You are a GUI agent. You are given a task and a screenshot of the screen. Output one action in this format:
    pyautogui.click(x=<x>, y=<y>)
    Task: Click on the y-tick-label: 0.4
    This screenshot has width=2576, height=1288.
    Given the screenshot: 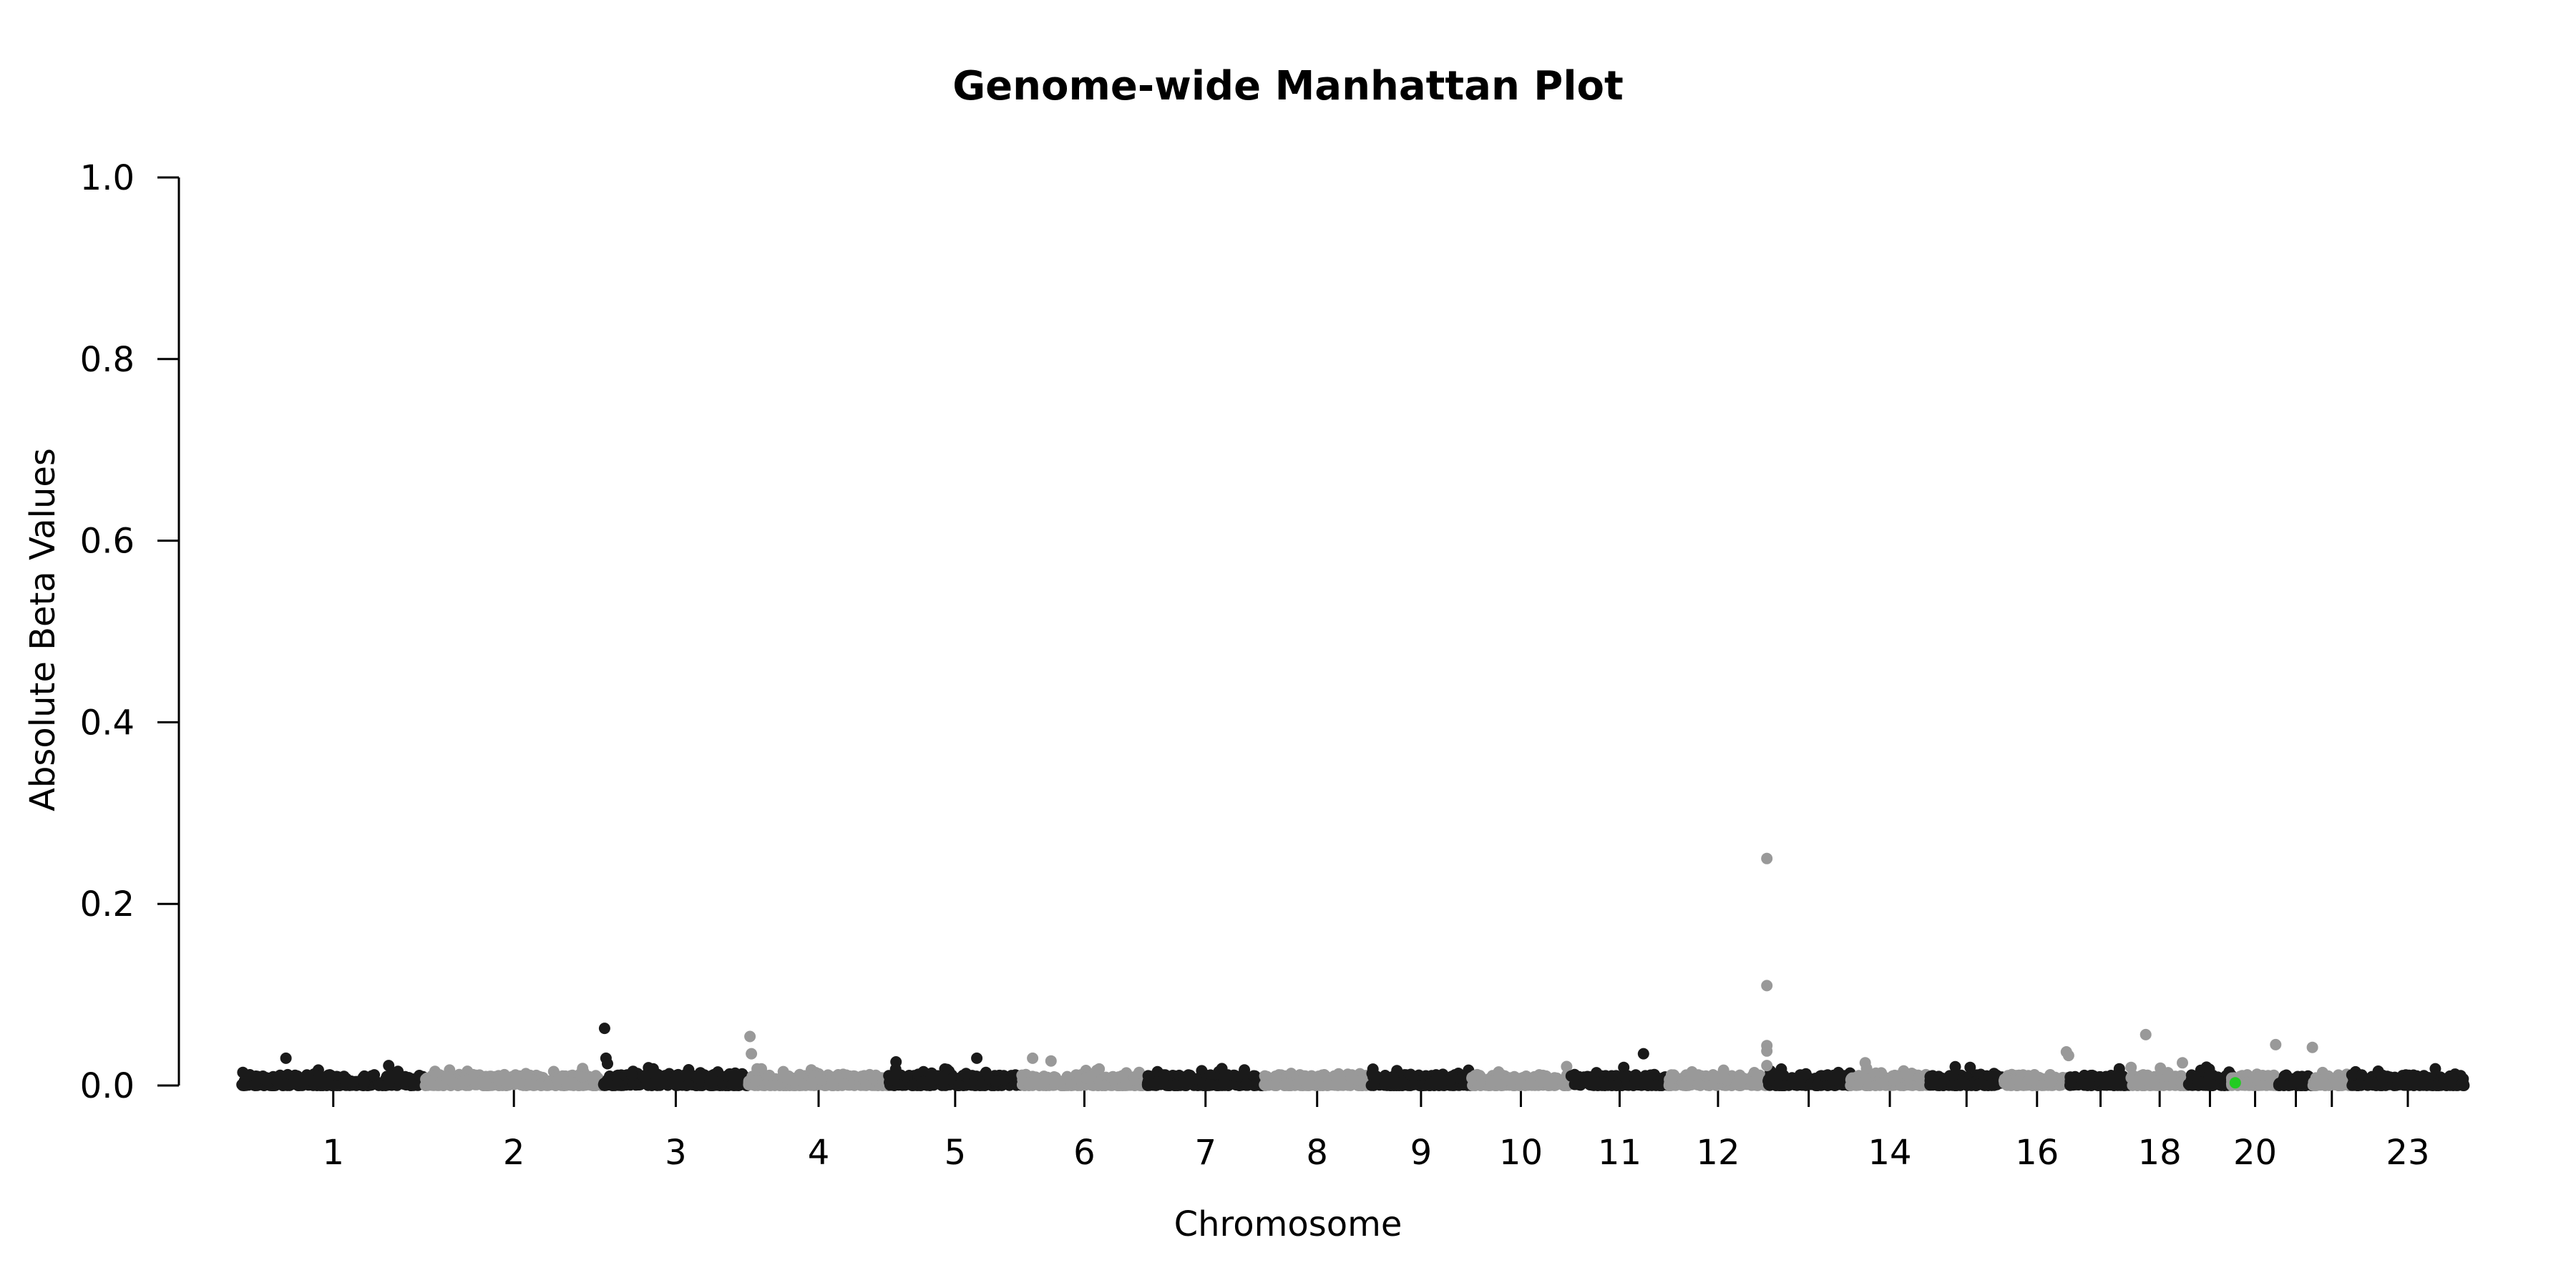 What is the action you would take?
    pyautogui.click(x=107, y=723)
    